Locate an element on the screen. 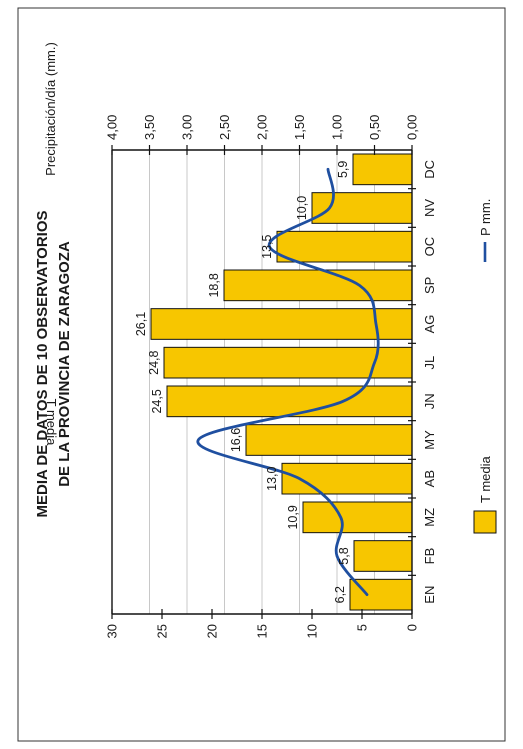 The height and width of the screenshot is (749, 523). right-axis-tick-label: 0,50 is located at coordinates (374, 127).